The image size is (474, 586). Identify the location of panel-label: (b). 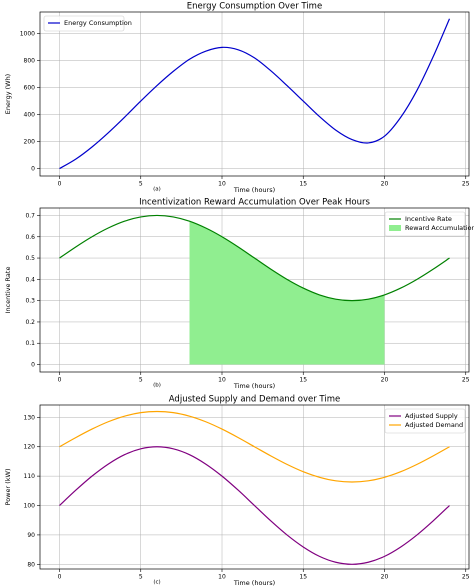
(157, 386).